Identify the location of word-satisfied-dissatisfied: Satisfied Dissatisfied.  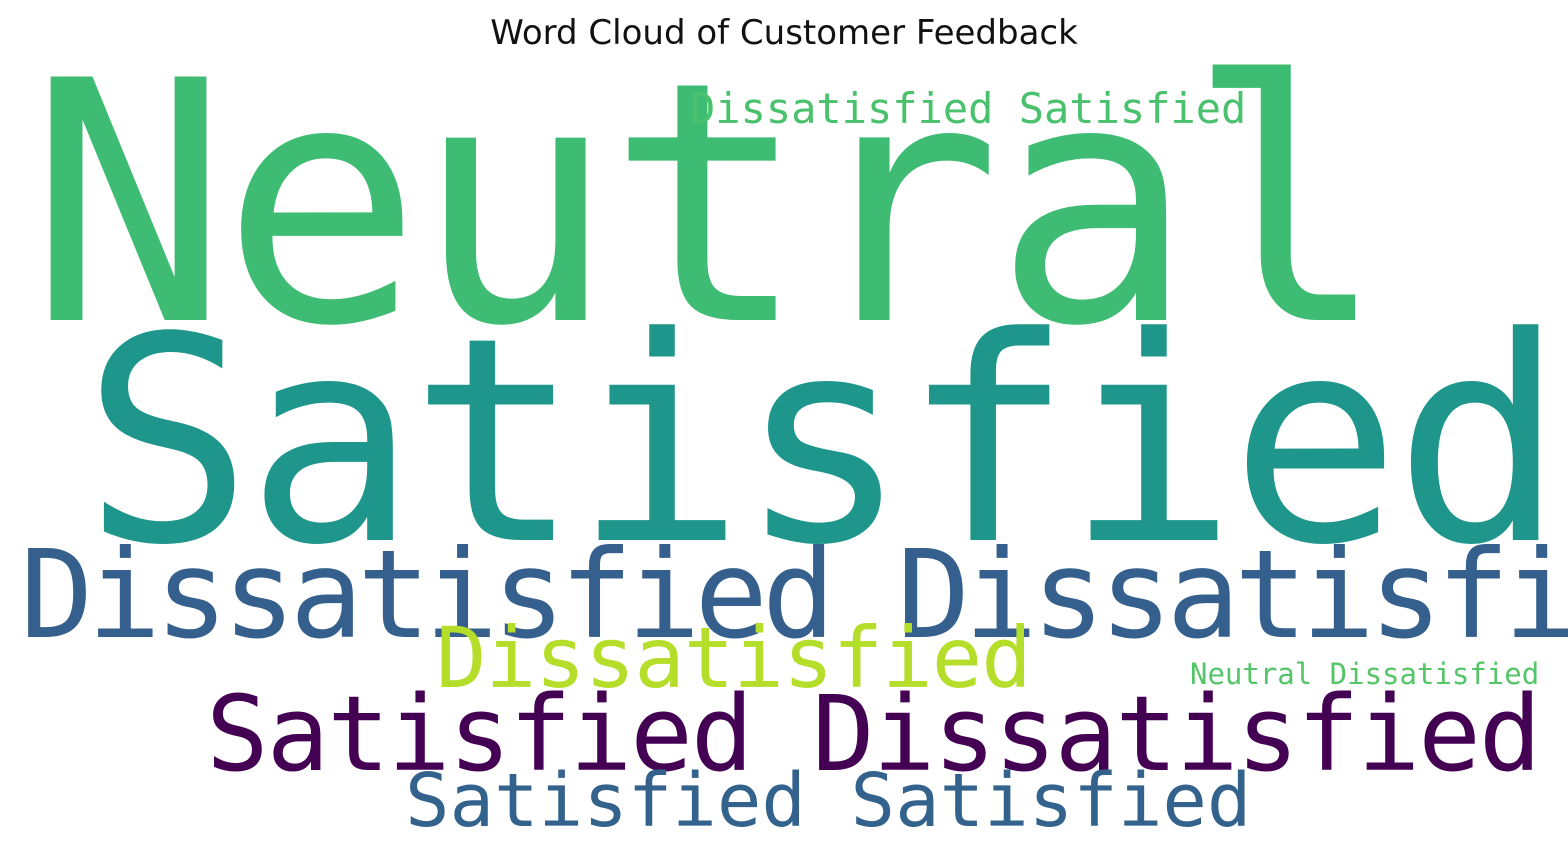
(873, 734).